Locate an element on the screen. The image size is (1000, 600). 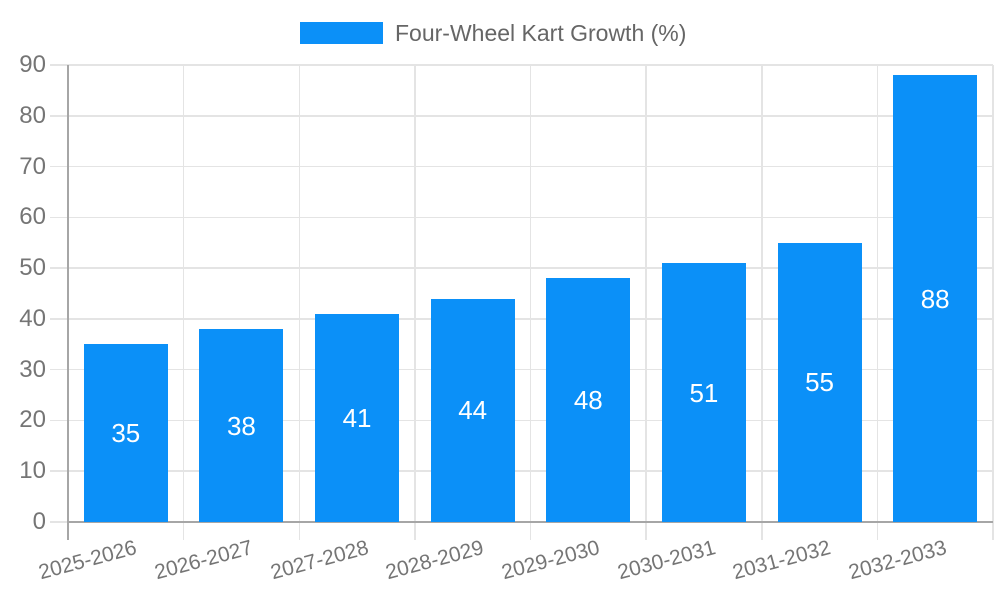
y-tick-label: 40 is located at coordinates (32, 318).